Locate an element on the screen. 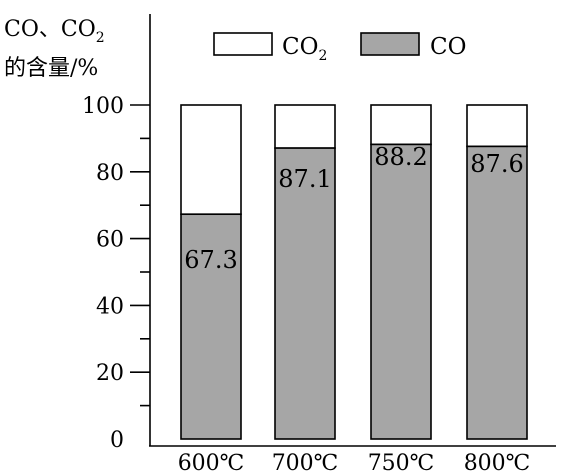 Image resolution: width=565 pixels, height=473 pixels. x-category-label-0: 600℃ is located at coordinates (211, 462).